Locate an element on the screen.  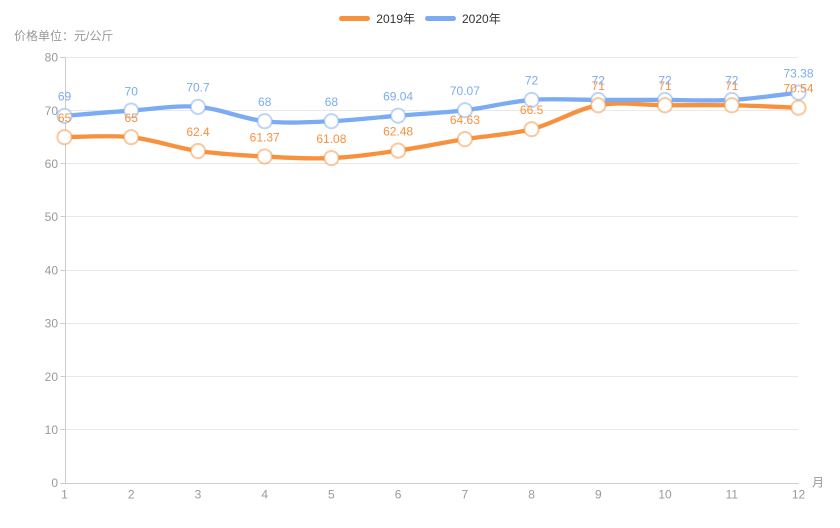
svg-text: 20 is located at coordinates (52, 377).